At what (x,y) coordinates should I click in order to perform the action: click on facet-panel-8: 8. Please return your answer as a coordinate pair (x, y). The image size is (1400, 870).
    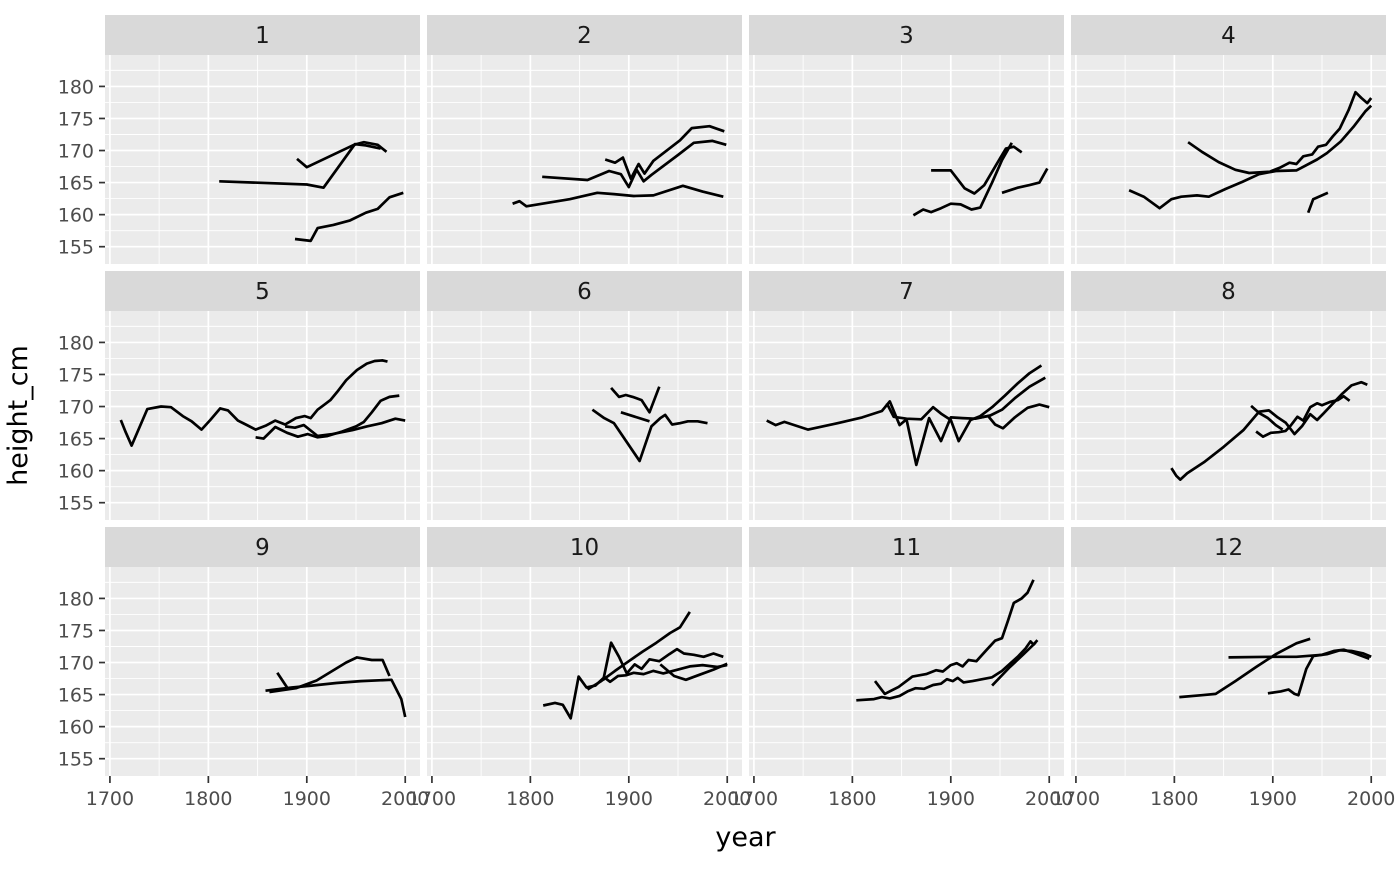
    Looking at the image, I should click on (1228, 395).